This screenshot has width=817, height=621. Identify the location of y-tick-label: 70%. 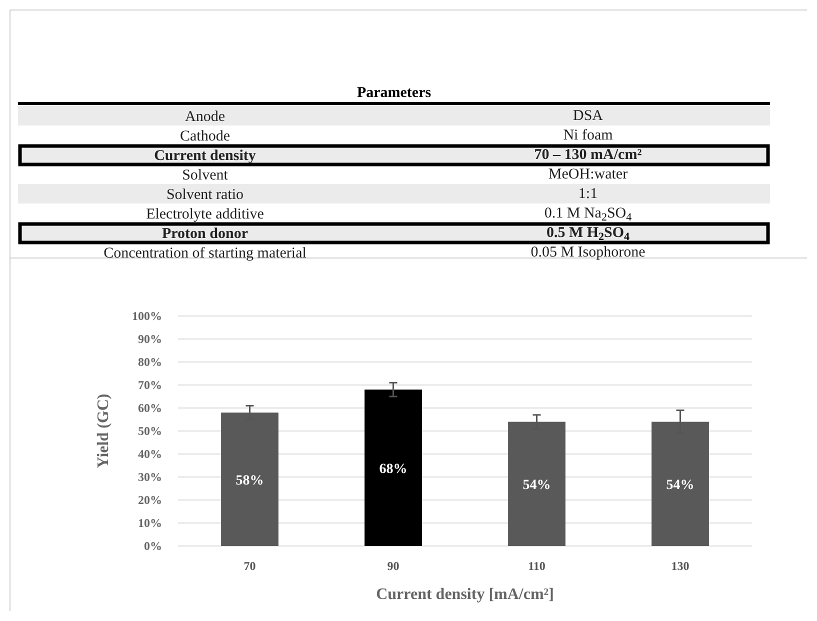
(150, 385).